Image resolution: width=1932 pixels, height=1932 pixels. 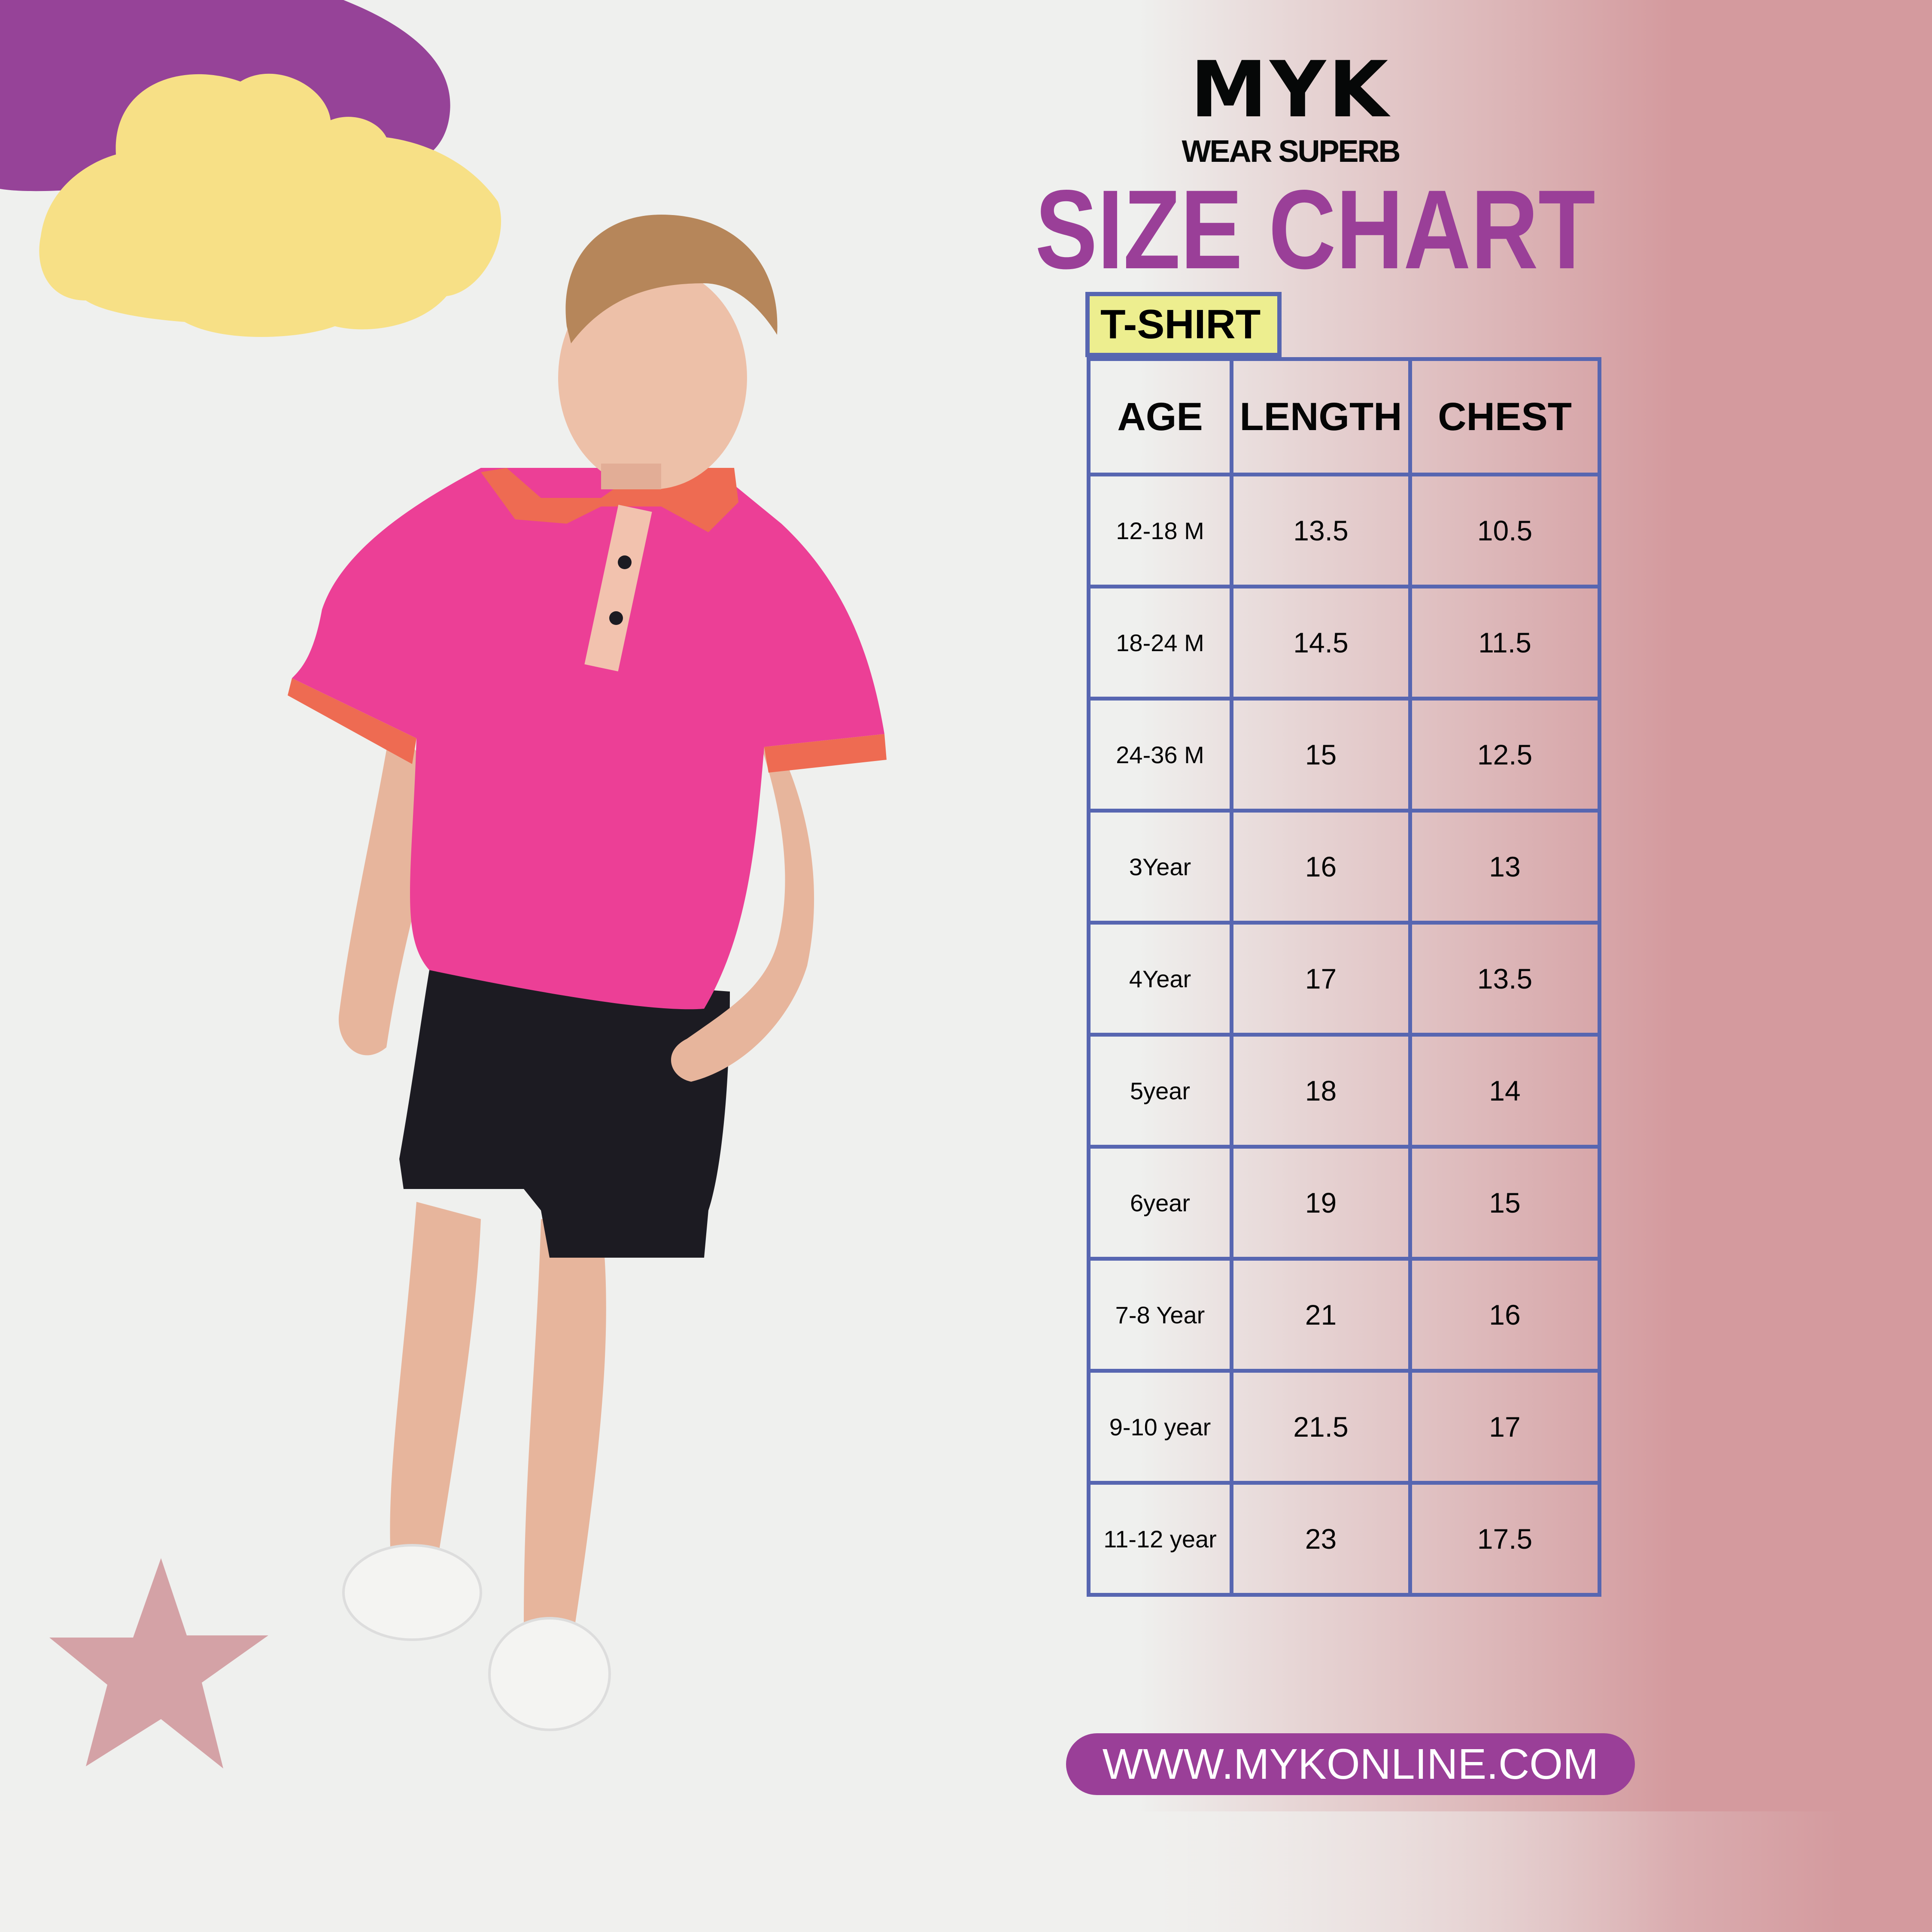 I want to click on table-row: 12-18 M 13.5 10.5, so click(x=1344, y=530).